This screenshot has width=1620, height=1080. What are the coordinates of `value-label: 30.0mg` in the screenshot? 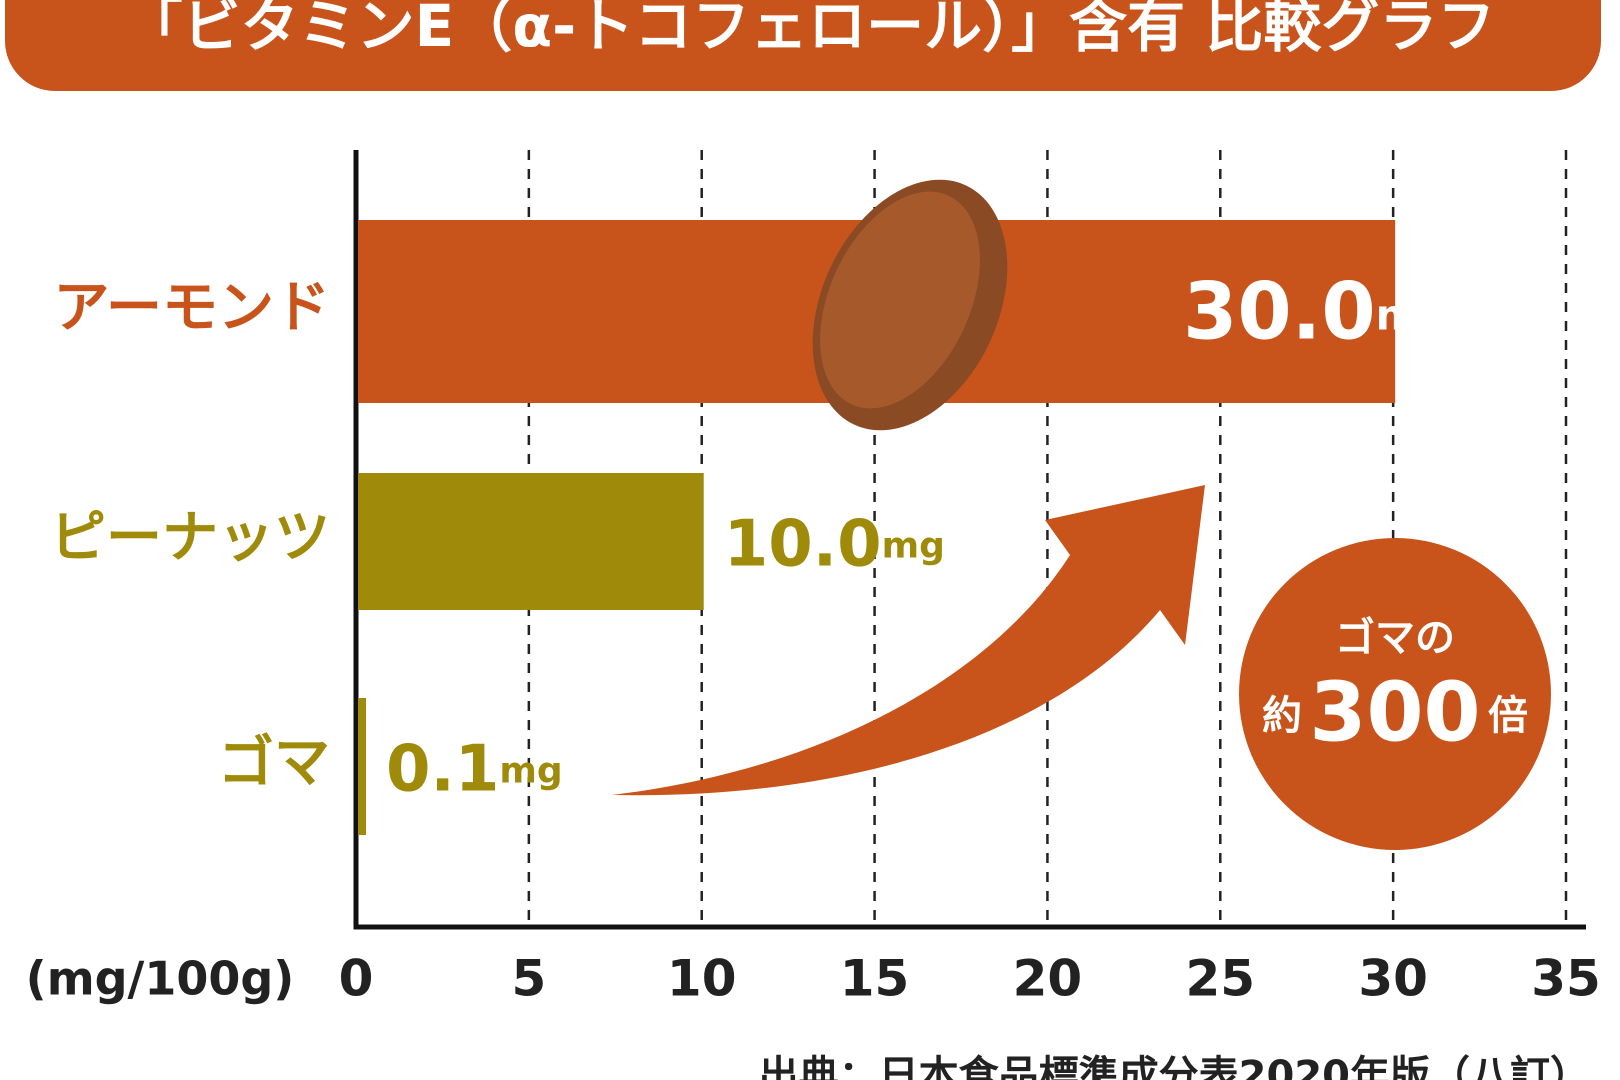 It's located at (1316, 313).